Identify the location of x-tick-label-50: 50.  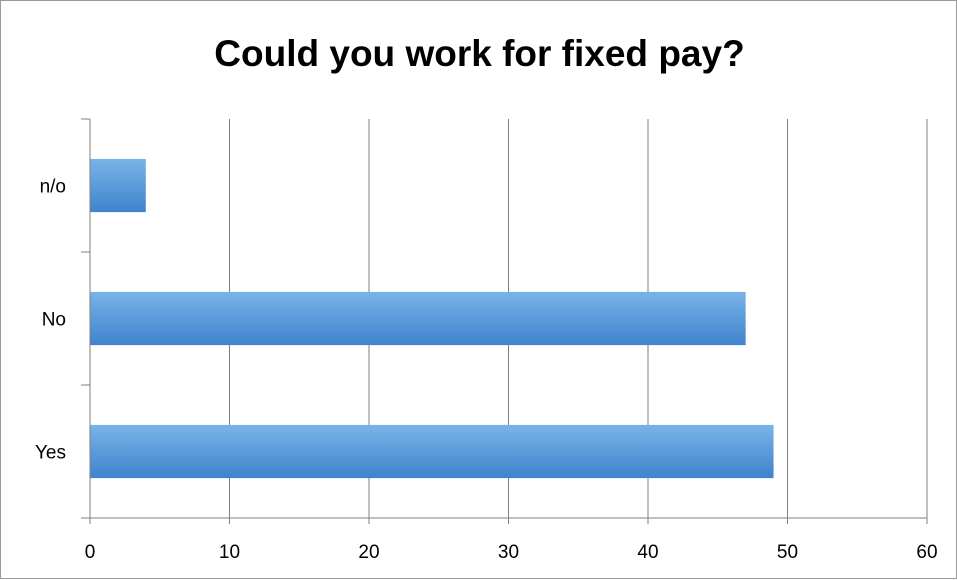
(787, 552).